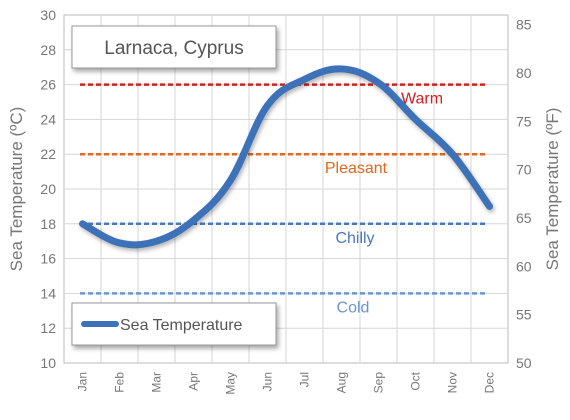  I want to click on x-tick-label: Dec, so click(490, 382).